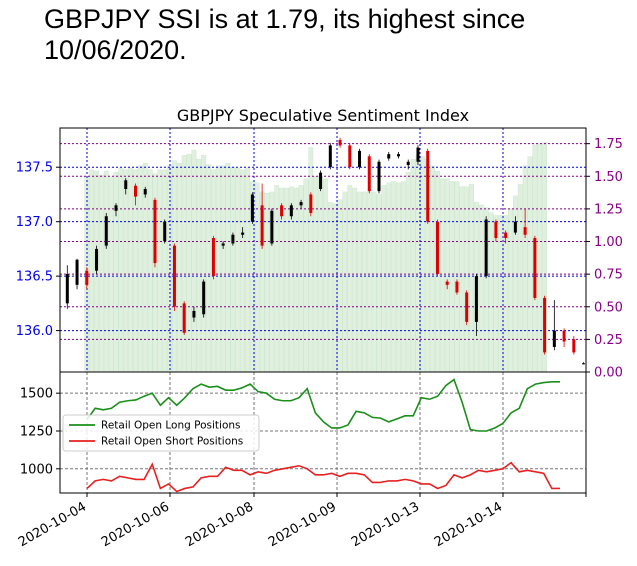 The image size is (637, 566). What do you see at coordinates (608, 177) in the screenshot?
I see `ssi-tick-label: 1.50` at bounding box center [608, 177].